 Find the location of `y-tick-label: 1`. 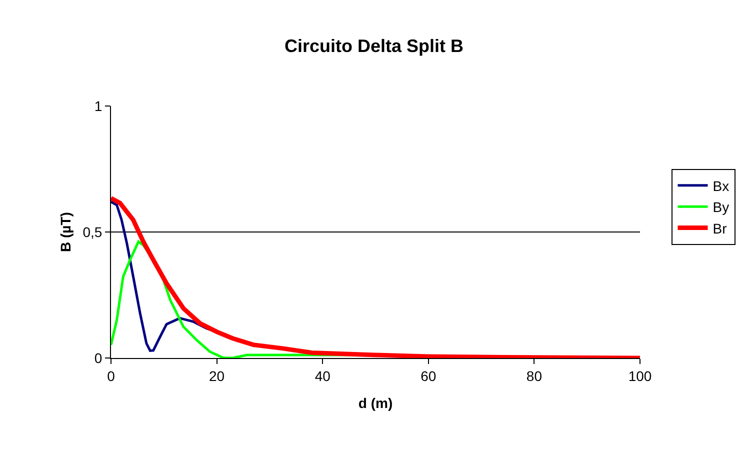

y-tick-label: 1 is located at coordinates (98, 106).